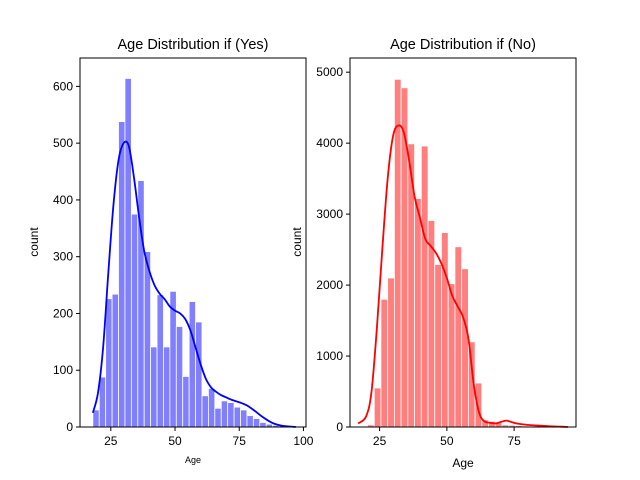 The image size is (640, 480). I want to click on y-axis-ticks: 0 100 200 300 400 500 600, so click(66, 256).